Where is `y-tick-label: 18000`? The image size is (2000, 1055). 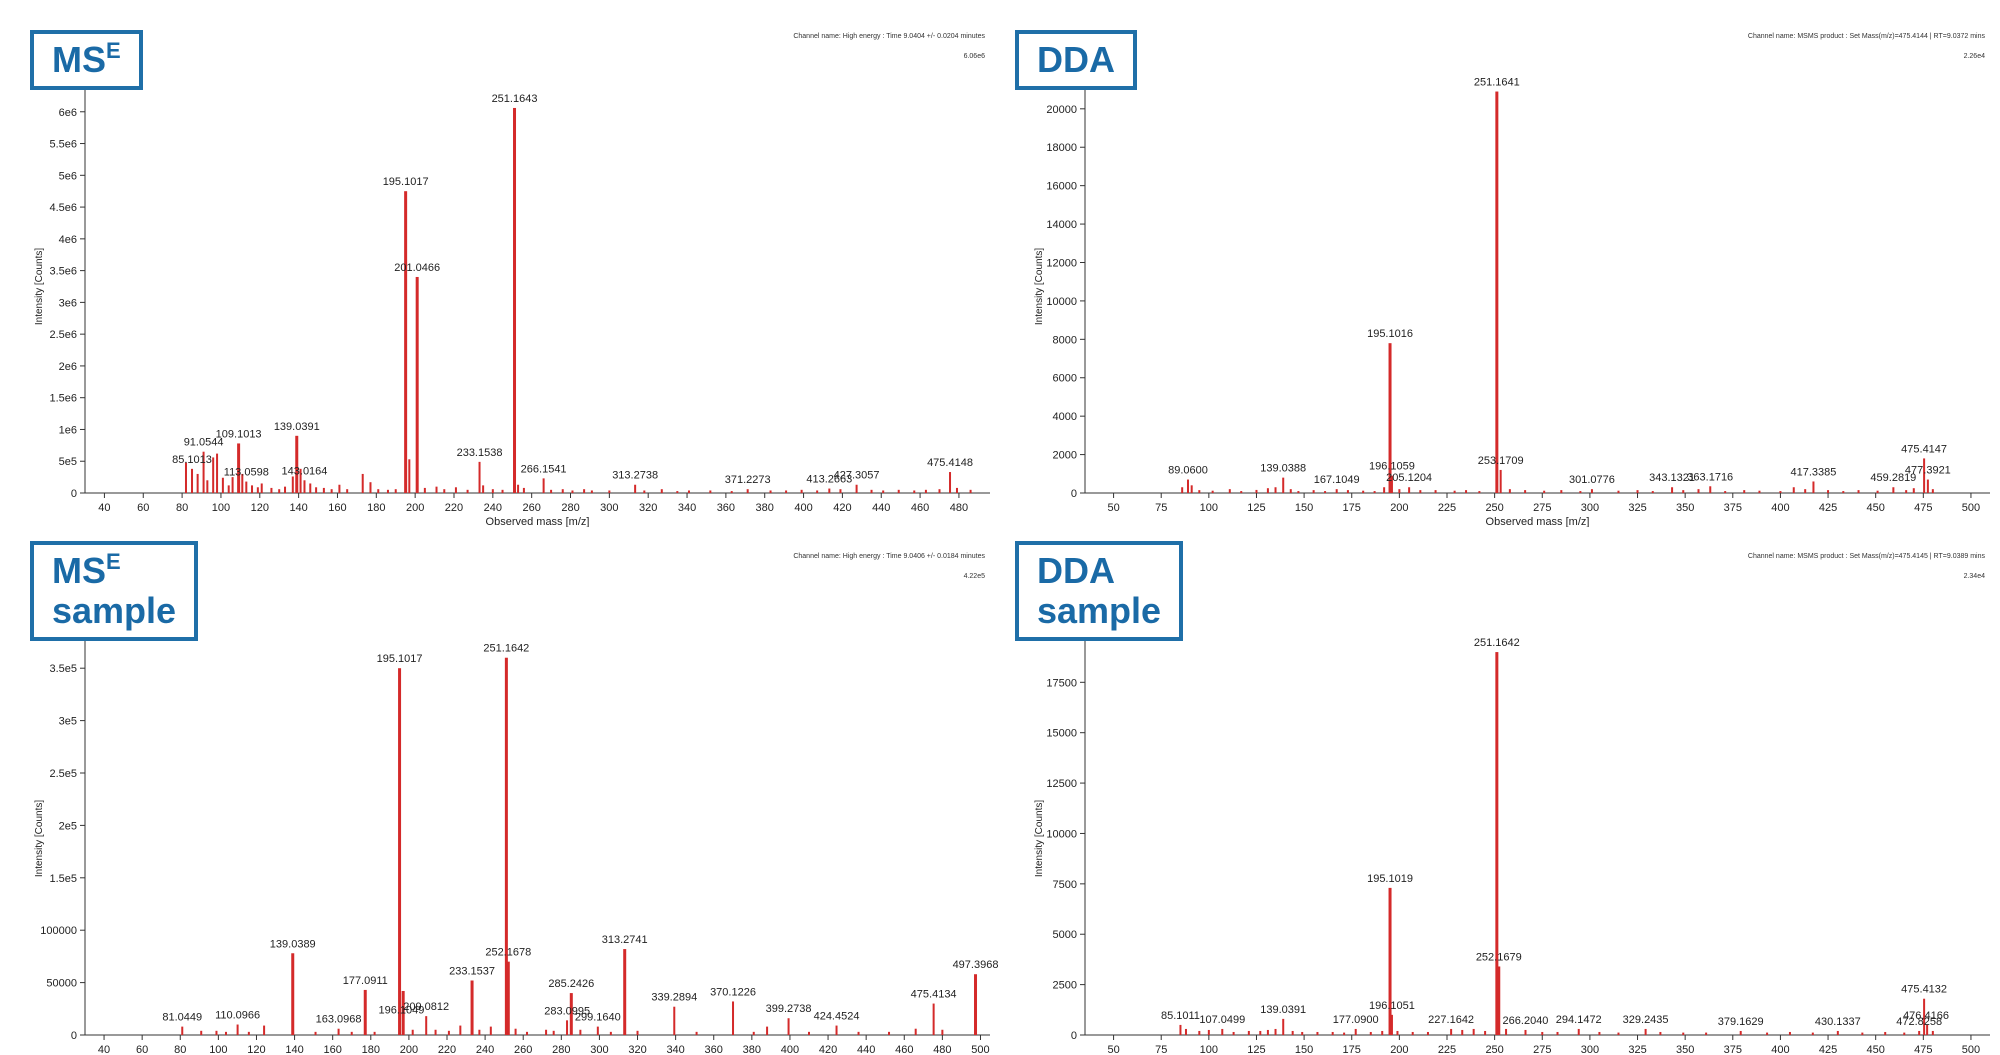
y-tick-label: 18000 is located at coordinates (1061, 148).